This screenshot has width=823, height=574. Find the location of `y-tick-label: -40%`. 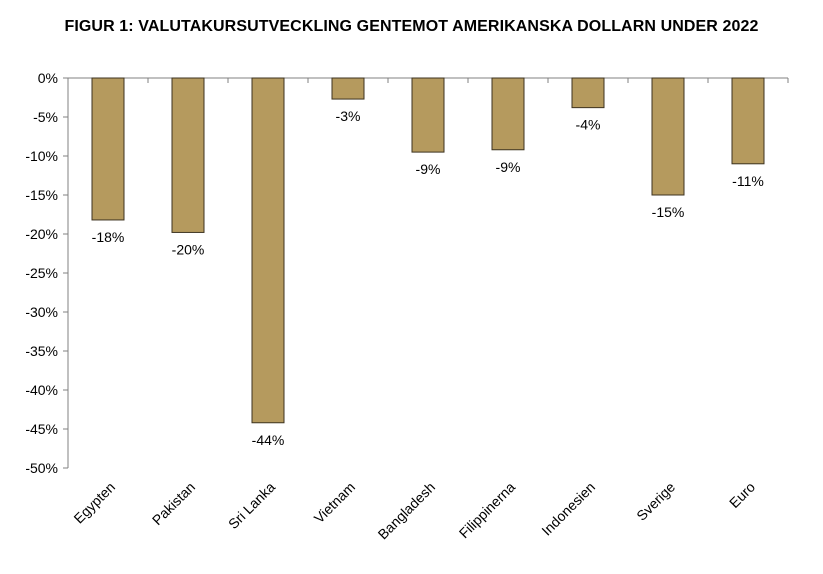

y-tick-label: -40% is located at coordinates (41, 390).